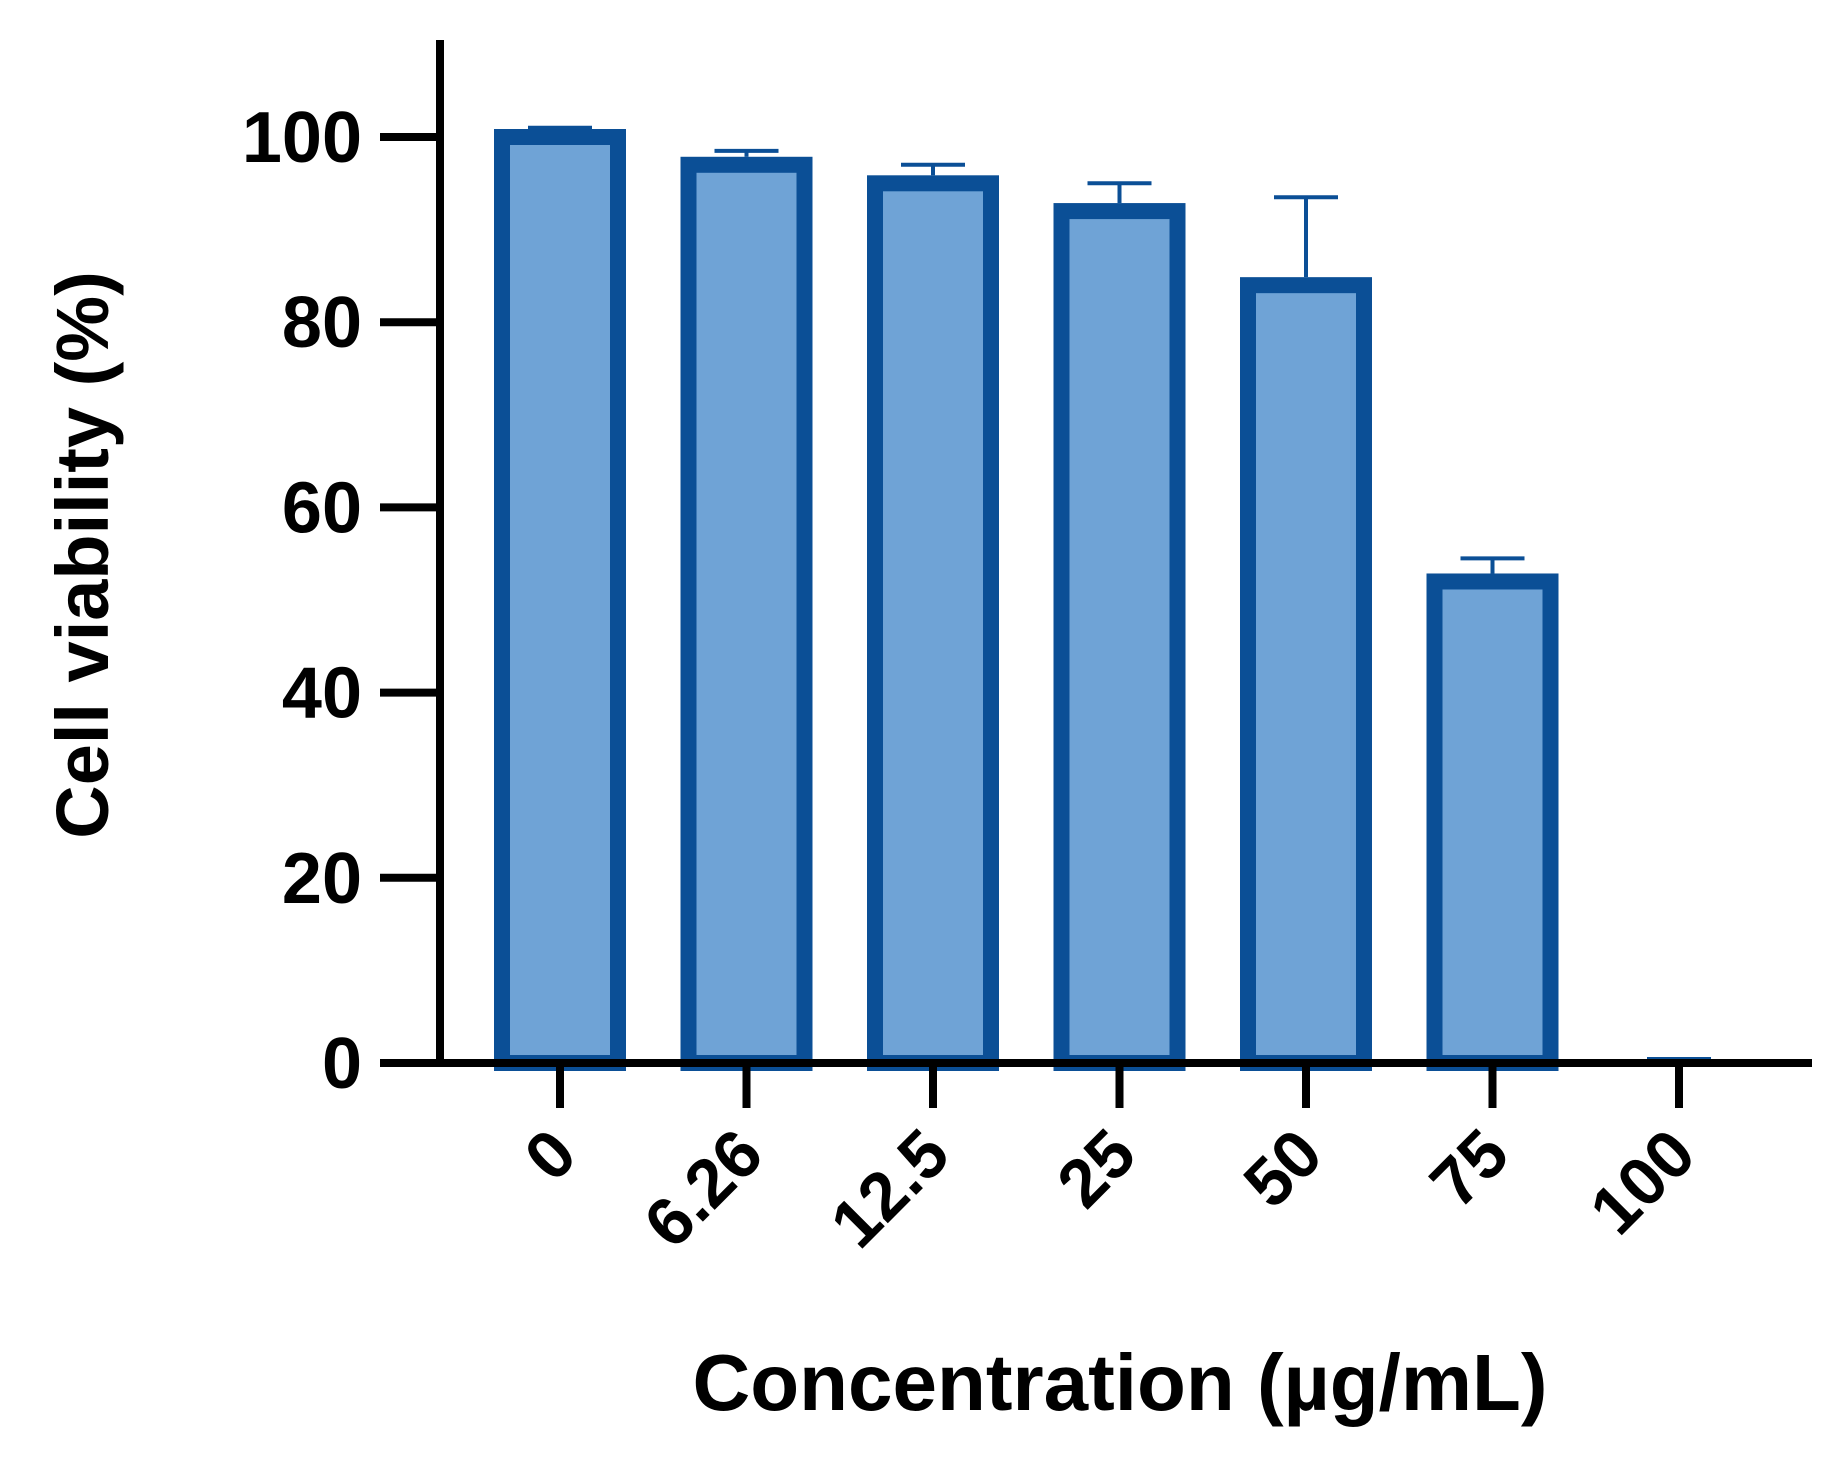 The height and width of the screenshot is (1457, 1836). What do you see at coordinates (550, 1155) in the screenshot?
I see `x-tick-label: 0` at bounding box center [550, 1155].